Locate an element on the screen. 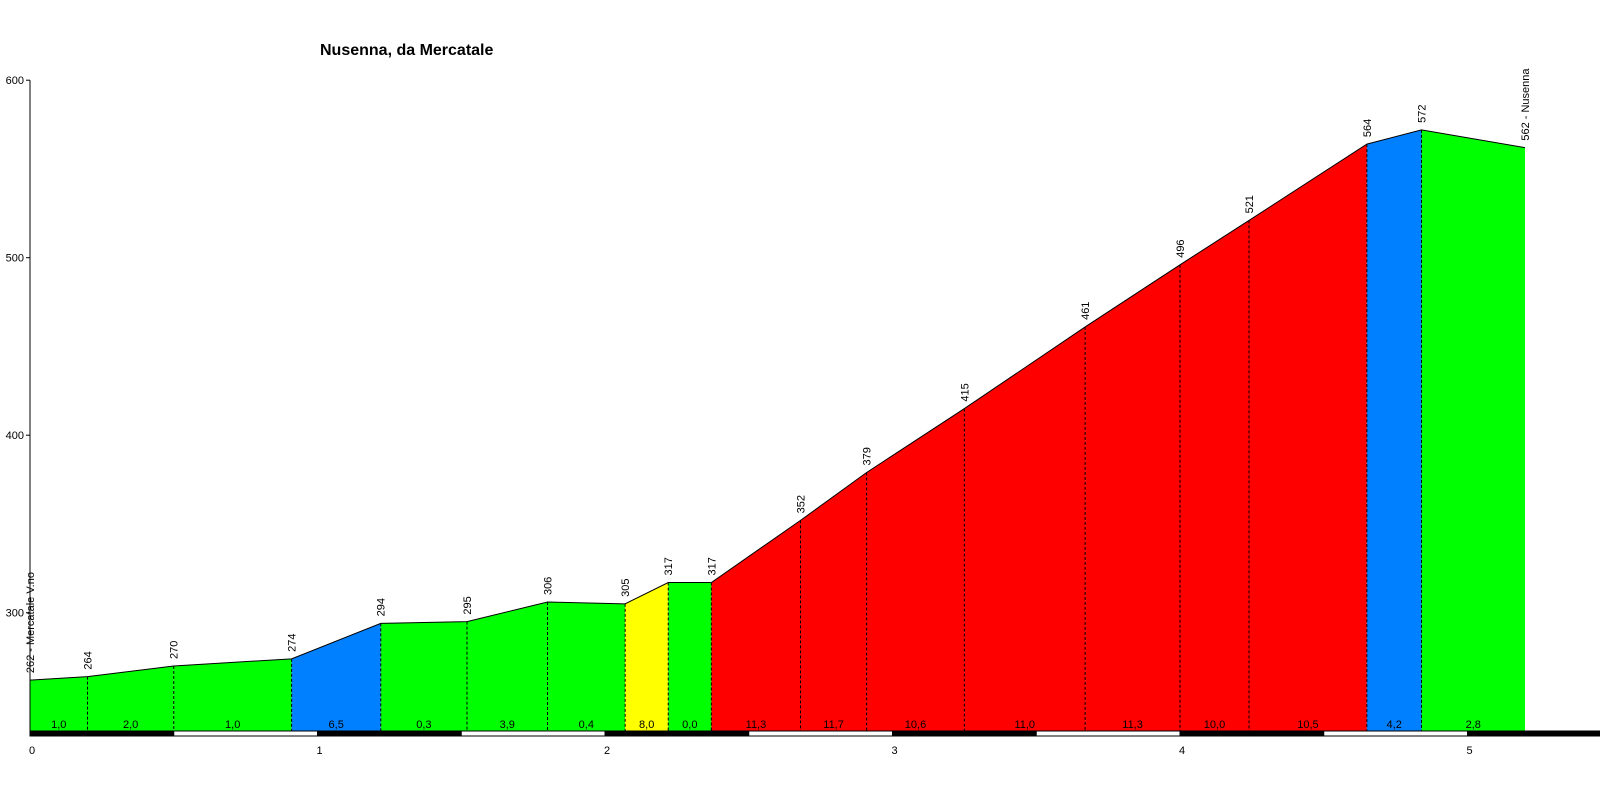  elevation-label: 352 is located at coordinates (802, 504).